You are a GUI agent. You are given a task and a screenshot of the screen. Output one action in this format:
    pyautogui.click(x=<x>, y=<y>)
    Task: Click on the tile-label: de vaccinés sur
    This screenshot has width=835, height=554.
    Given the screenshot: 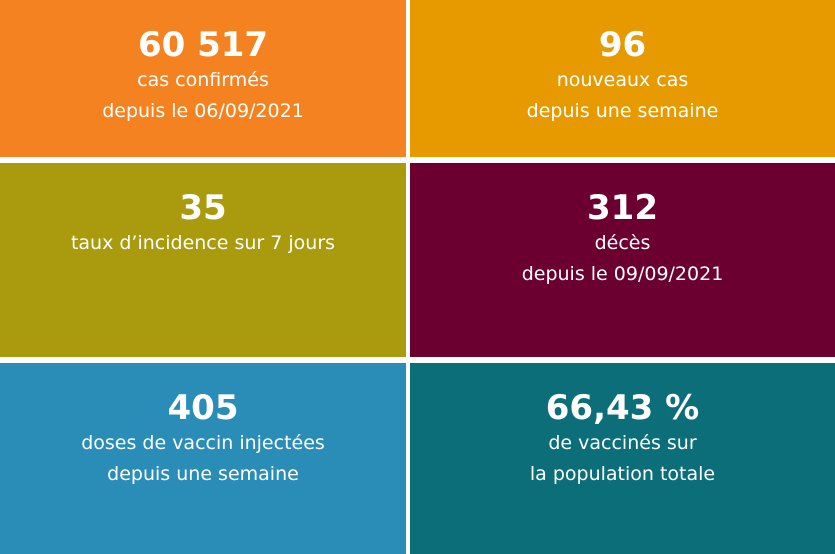 What is the action you would take?
    pyautogui.click(x=622, y=443)
    